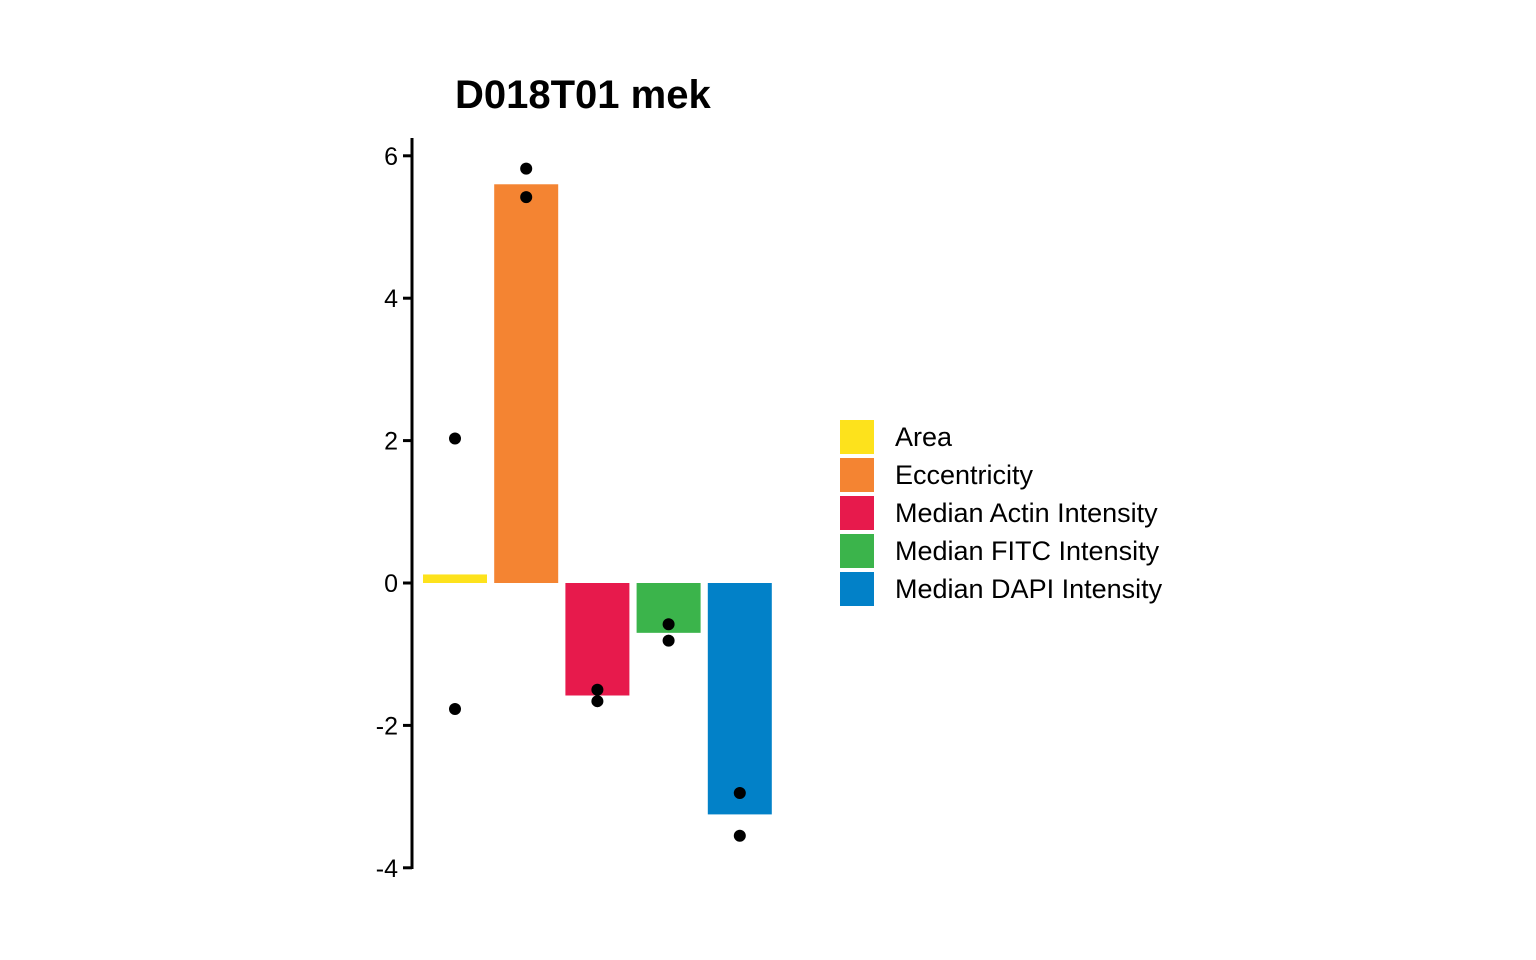  Describe the element at coordinates (857, 475) in the screenshot. I see `legend-key-eccentricity` at that location.